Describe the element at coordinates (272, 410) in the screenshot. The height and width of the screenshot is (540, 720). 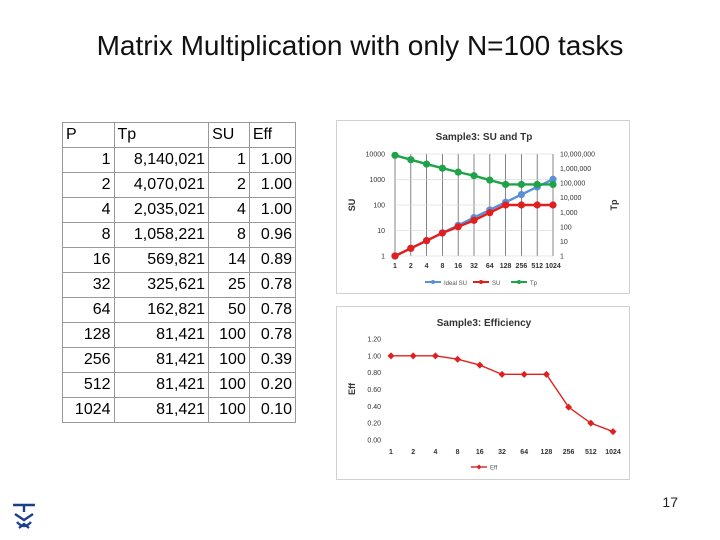
I see `table-cell: 0.10` at that location.